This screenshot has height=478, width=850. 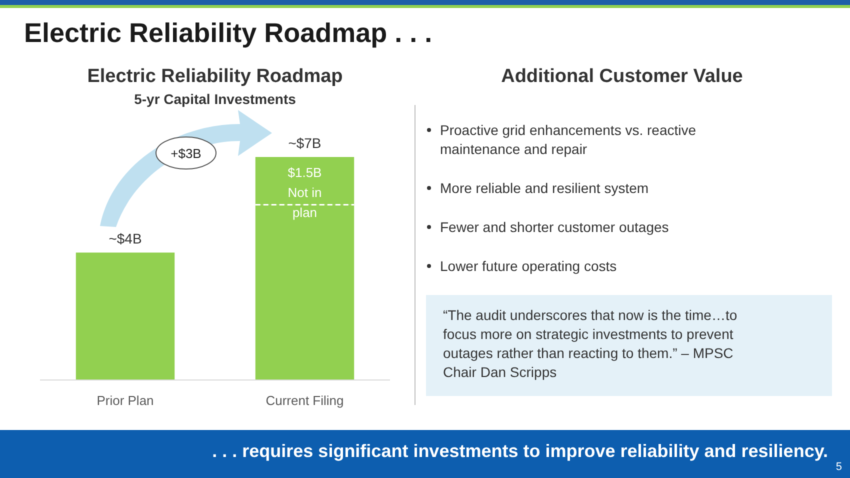 I want to click on text: Lower future operating costs, so click(x=528, y=266).